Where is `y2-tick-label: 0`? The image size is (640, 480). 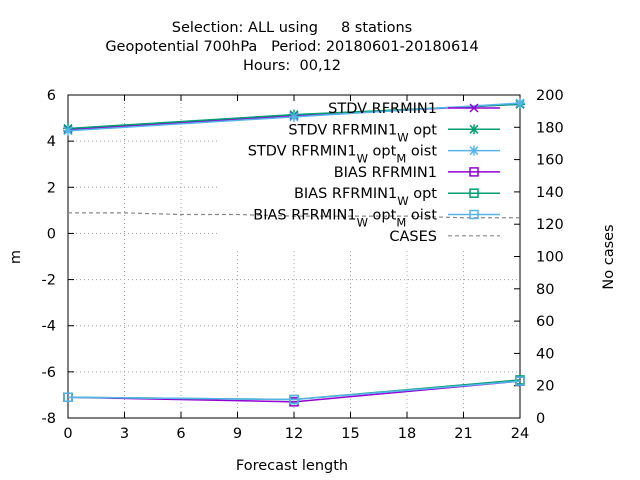 y2-tick-label: 0 is located at coordinates (540, 419).